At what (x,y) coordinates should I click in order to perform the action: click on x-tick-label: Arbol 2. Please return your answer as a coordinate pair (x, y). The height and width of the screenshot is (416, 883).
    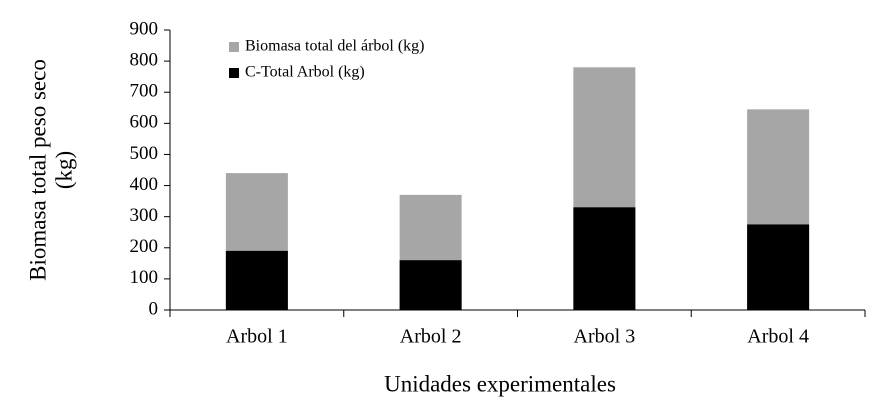
    Looking at the image, I should click on (431, 337).